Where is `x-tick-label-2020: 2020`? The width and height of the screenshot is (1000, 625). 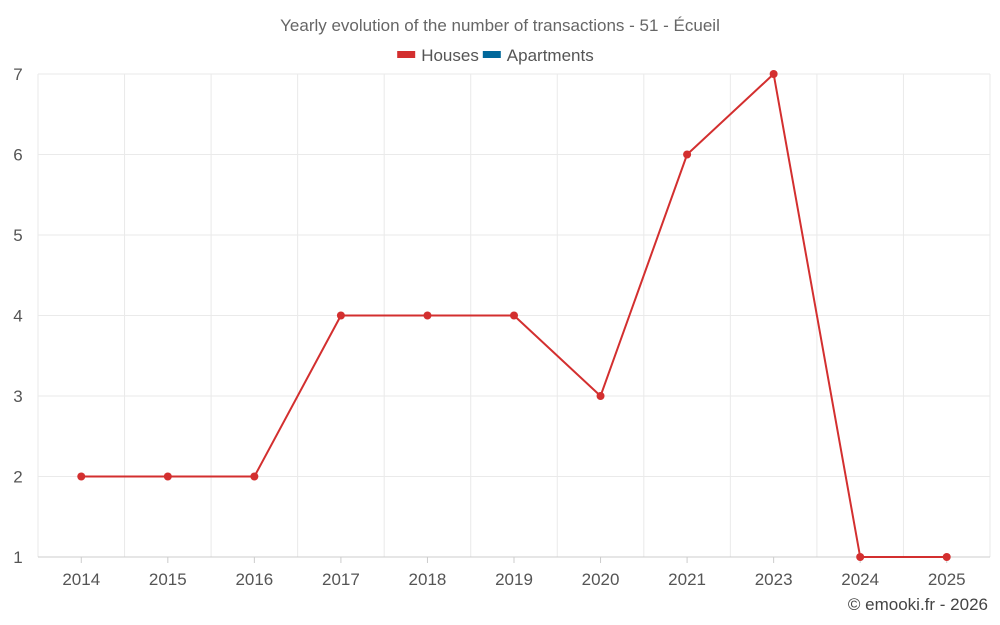
x-tick-label-2020: 2020 is located at coordinates (601, 579).